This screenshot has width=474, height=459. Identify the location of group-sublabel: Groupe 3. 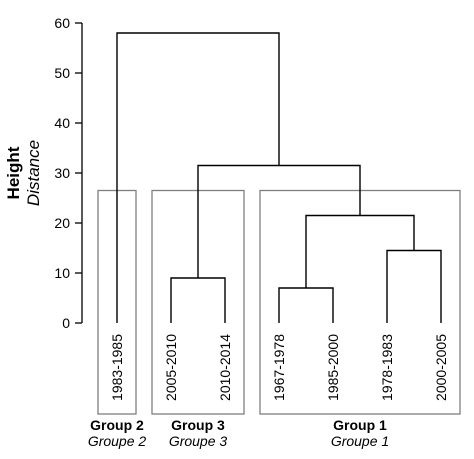
(198, 441).